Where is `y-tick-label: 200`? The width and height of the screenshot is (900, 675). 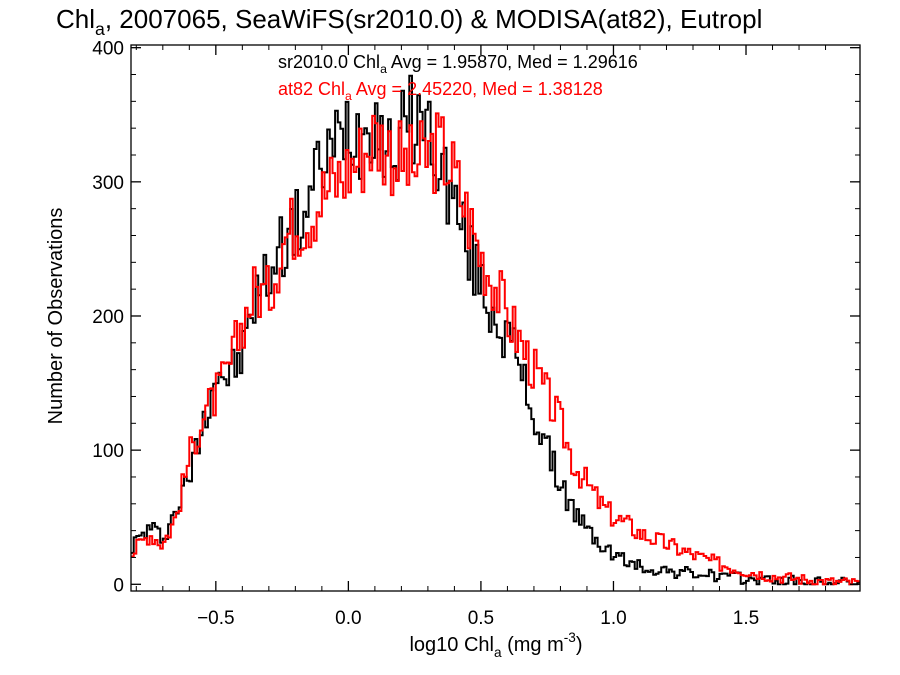 y-tick-label: 200 is located at coordinates (108, 317).